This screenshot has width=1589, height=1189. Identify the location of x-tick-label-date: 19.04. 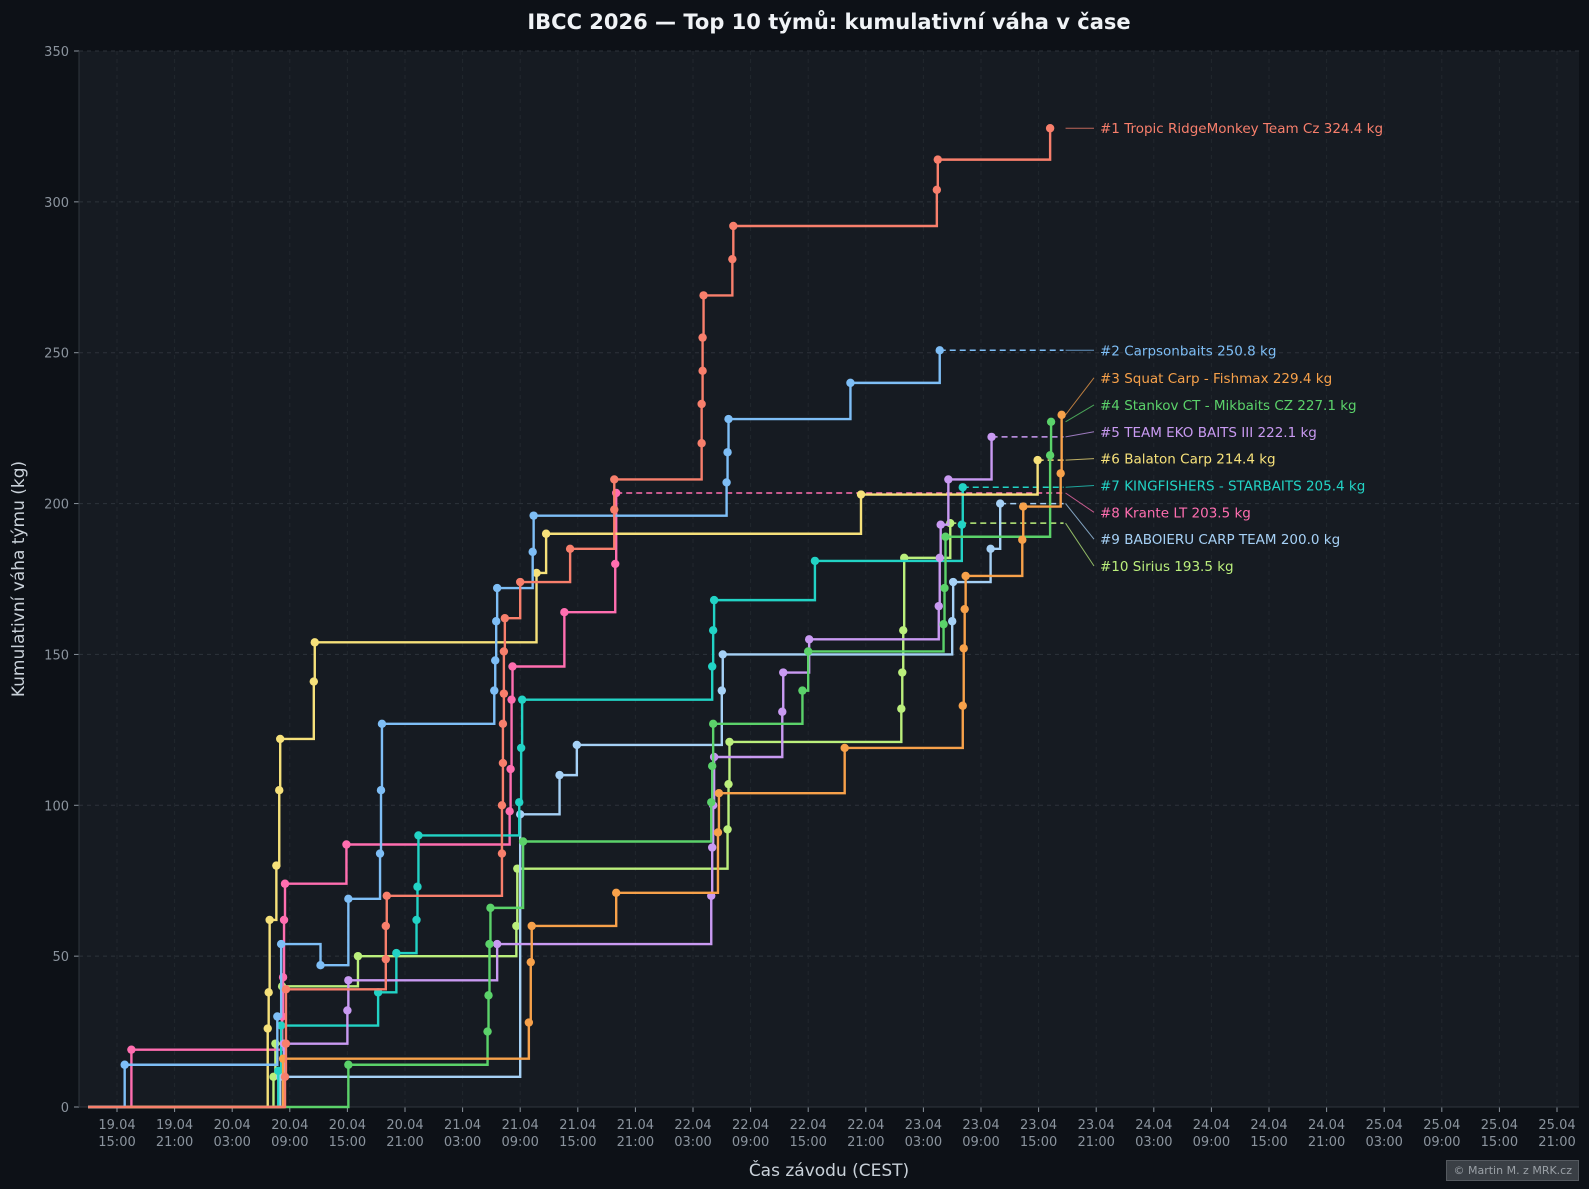
(174, 1125).